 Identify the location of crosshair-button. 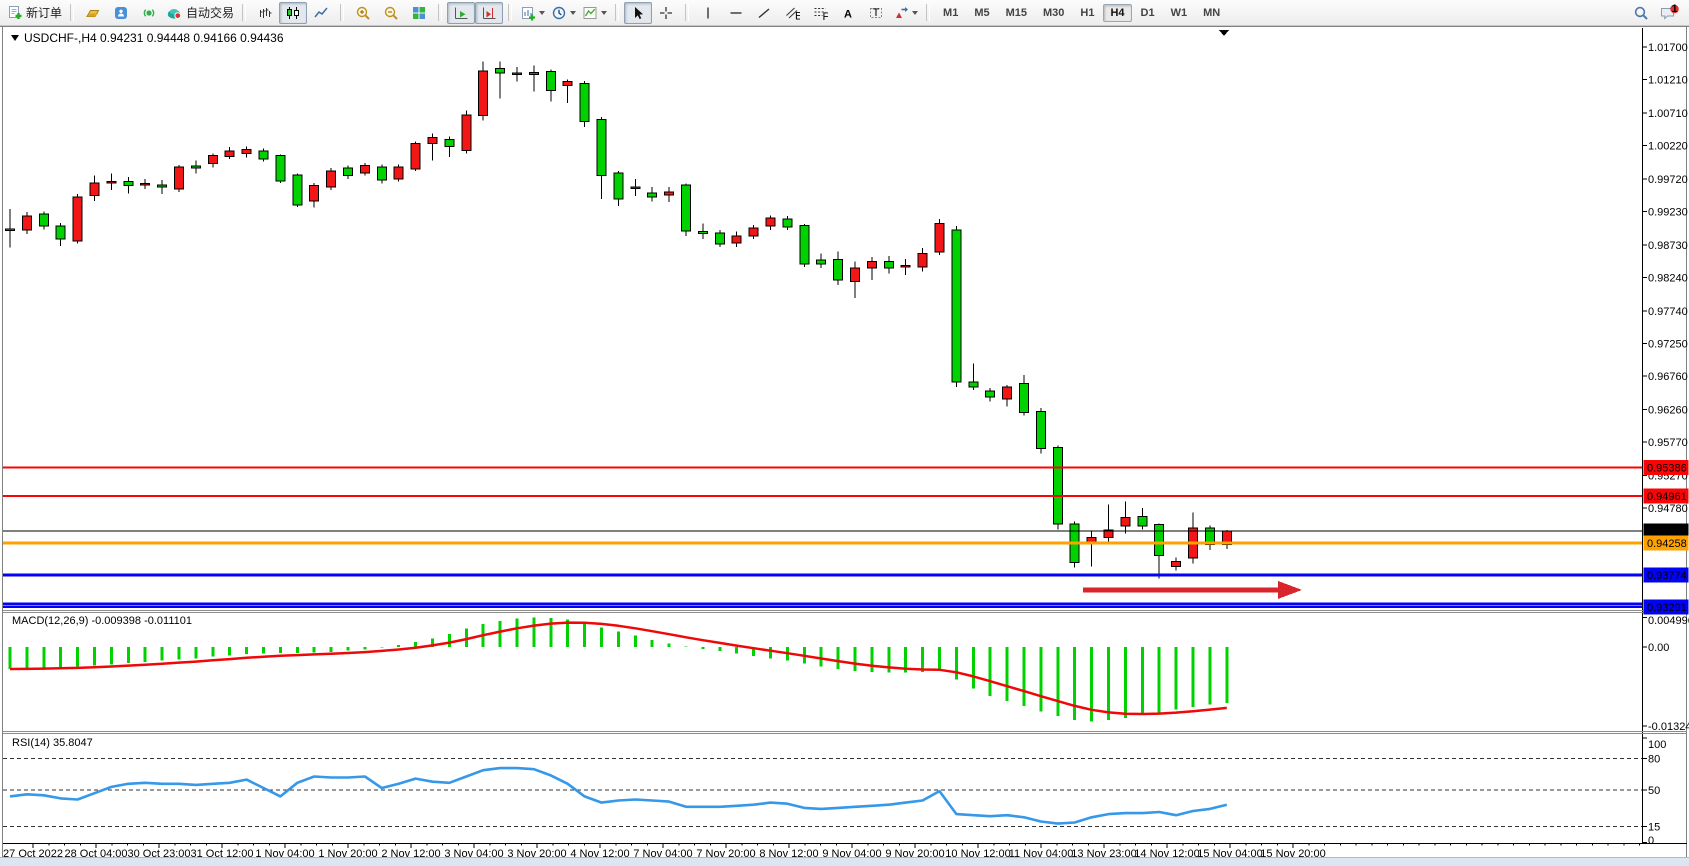
(666, 13).